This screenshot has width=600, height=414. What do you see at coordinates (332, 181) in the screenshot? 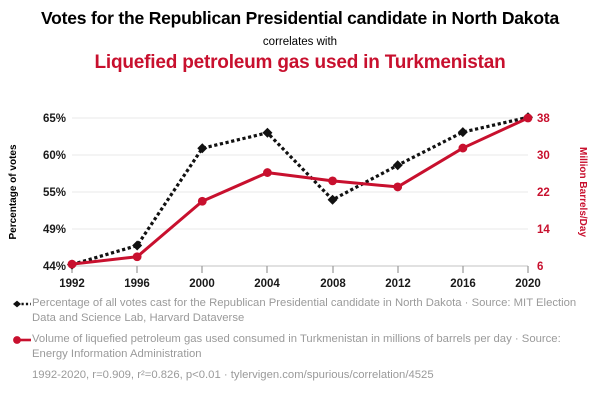
I see `data-point-s2-2008` at bounding box center [332, 181].